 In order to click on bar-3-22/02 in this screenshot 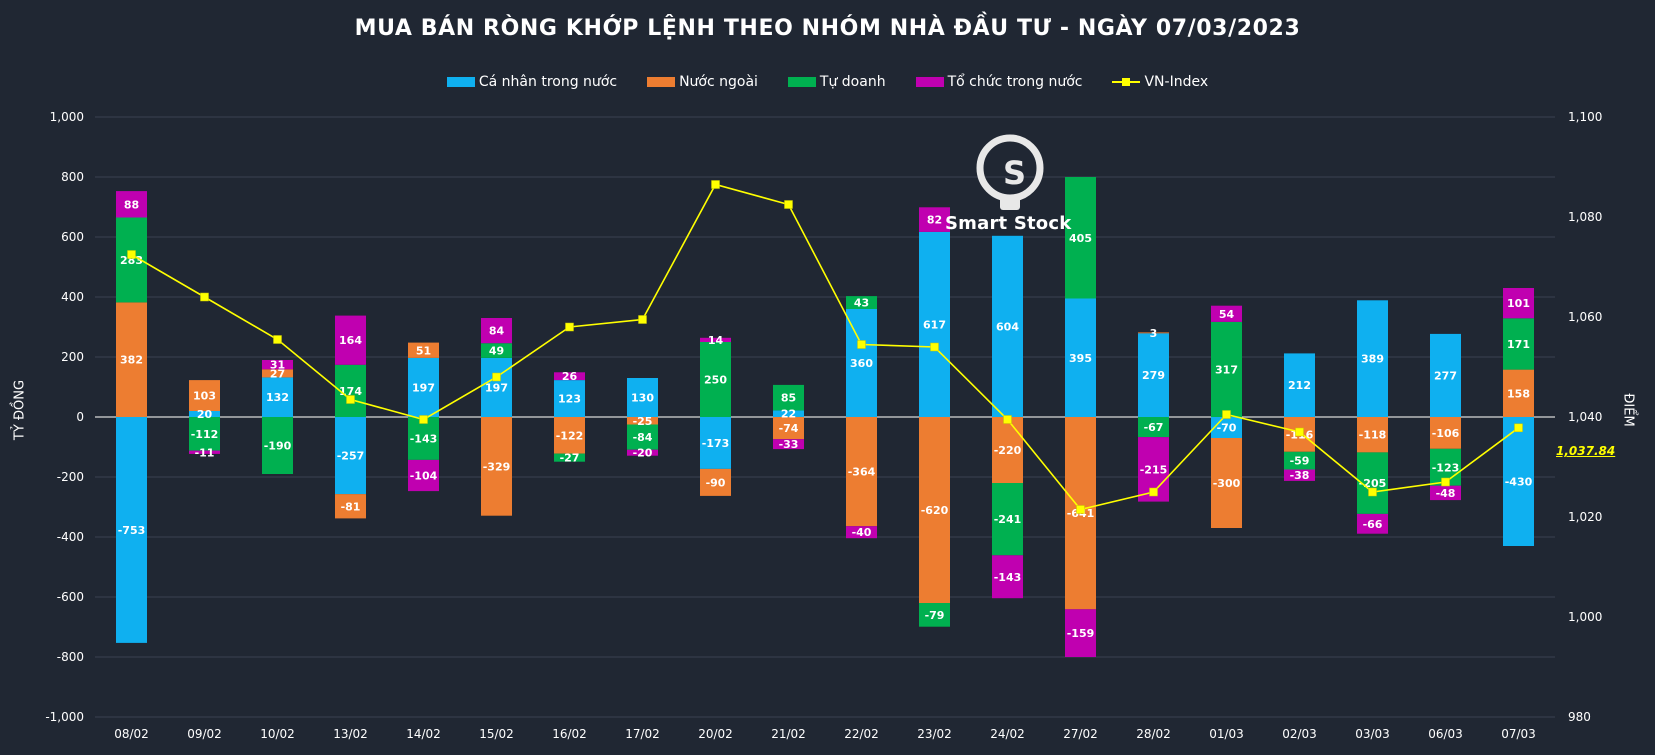, I will do `click(861, 532)`.